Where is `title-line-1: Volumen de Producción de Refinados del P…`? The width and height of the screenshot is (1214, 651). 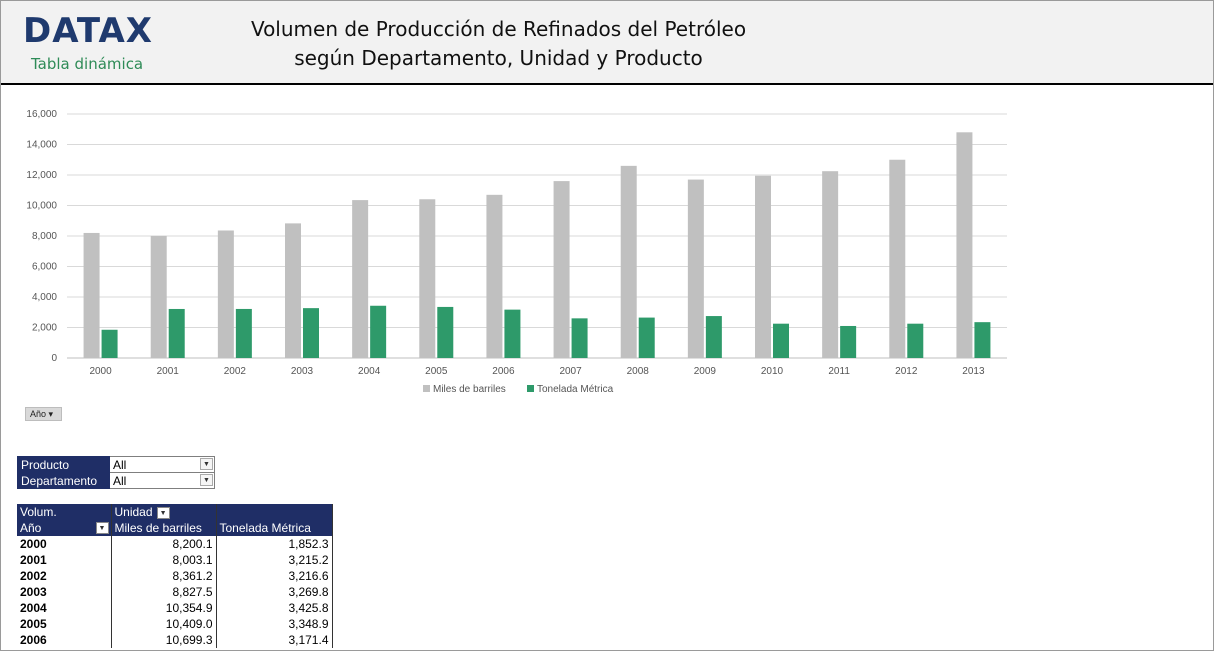 title-line-1: Volumen de Producción de Refinados del P… is located at coordinates (498, 29).